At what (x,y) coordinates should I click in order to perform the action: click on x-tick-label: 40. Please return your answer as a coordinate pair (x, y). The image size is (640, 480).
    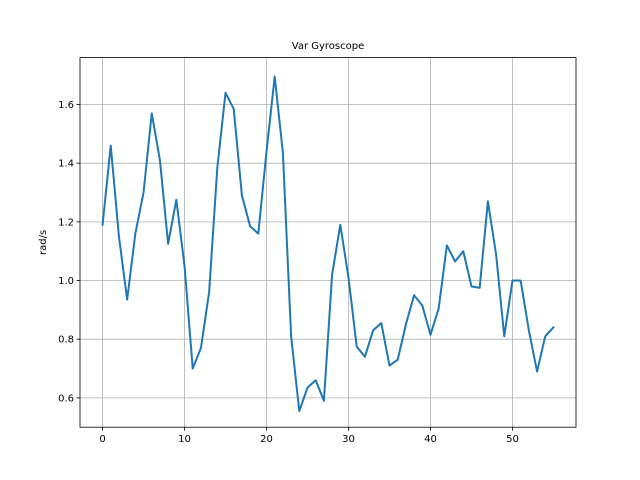
    Looking at the image, I should click on (430, 439).